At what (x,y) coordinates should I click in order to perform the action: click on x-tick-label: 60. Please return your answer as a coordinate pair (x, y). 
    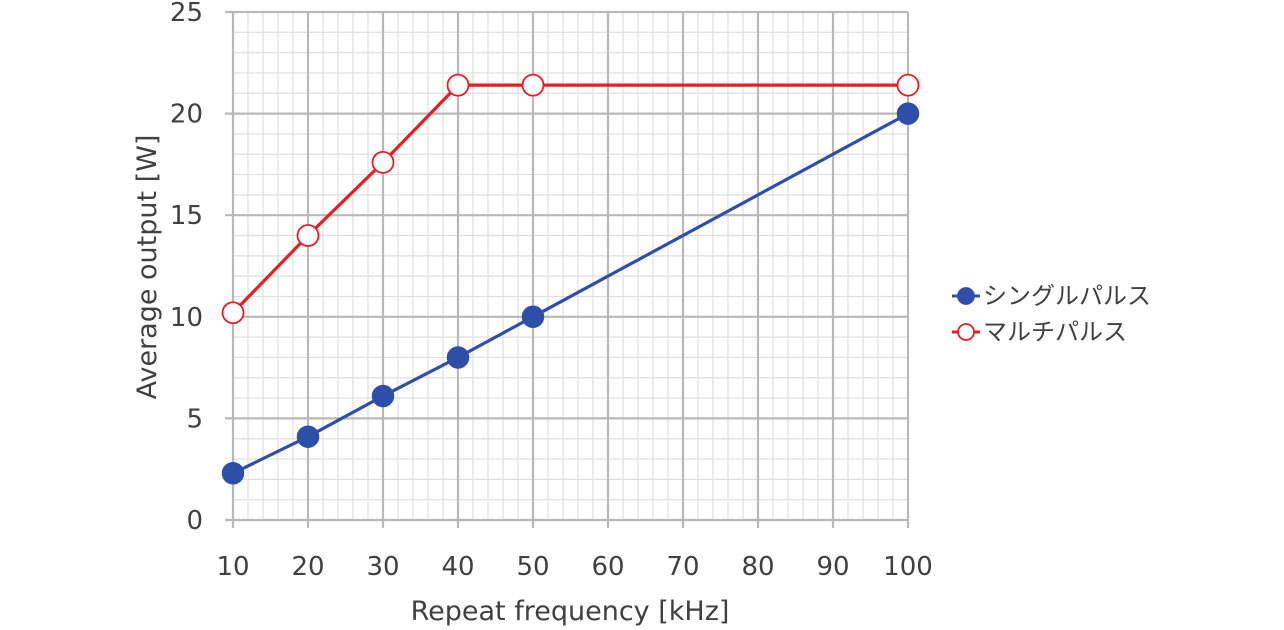
    Looking at the image, I should click on (607, 567).